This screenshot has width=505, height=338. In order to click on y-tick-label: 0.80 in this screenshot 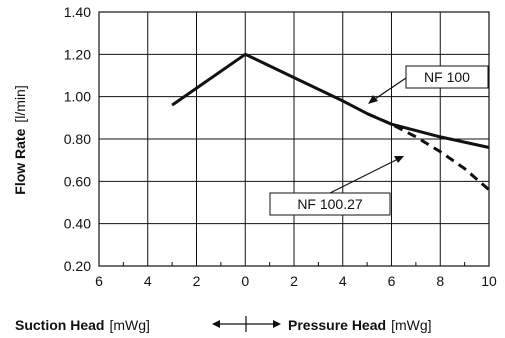, I will do `click(77, 139)`.